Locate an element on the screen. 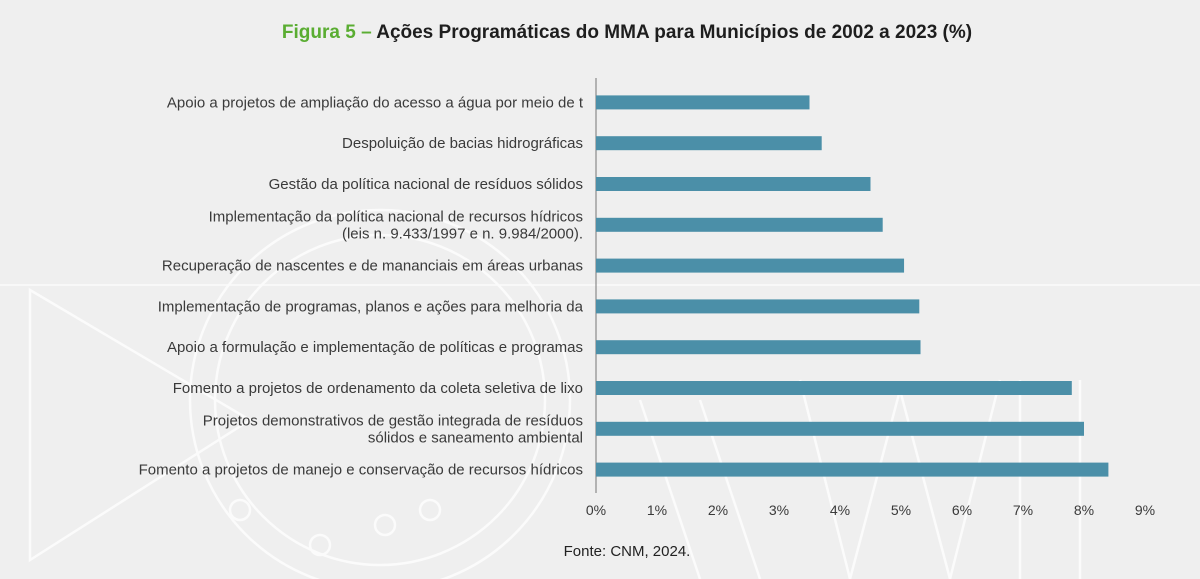 Image resolution: width=1200 pixels, height=579 pixels. figure-label: Figura 5 – is located at coordinates (326, 32).